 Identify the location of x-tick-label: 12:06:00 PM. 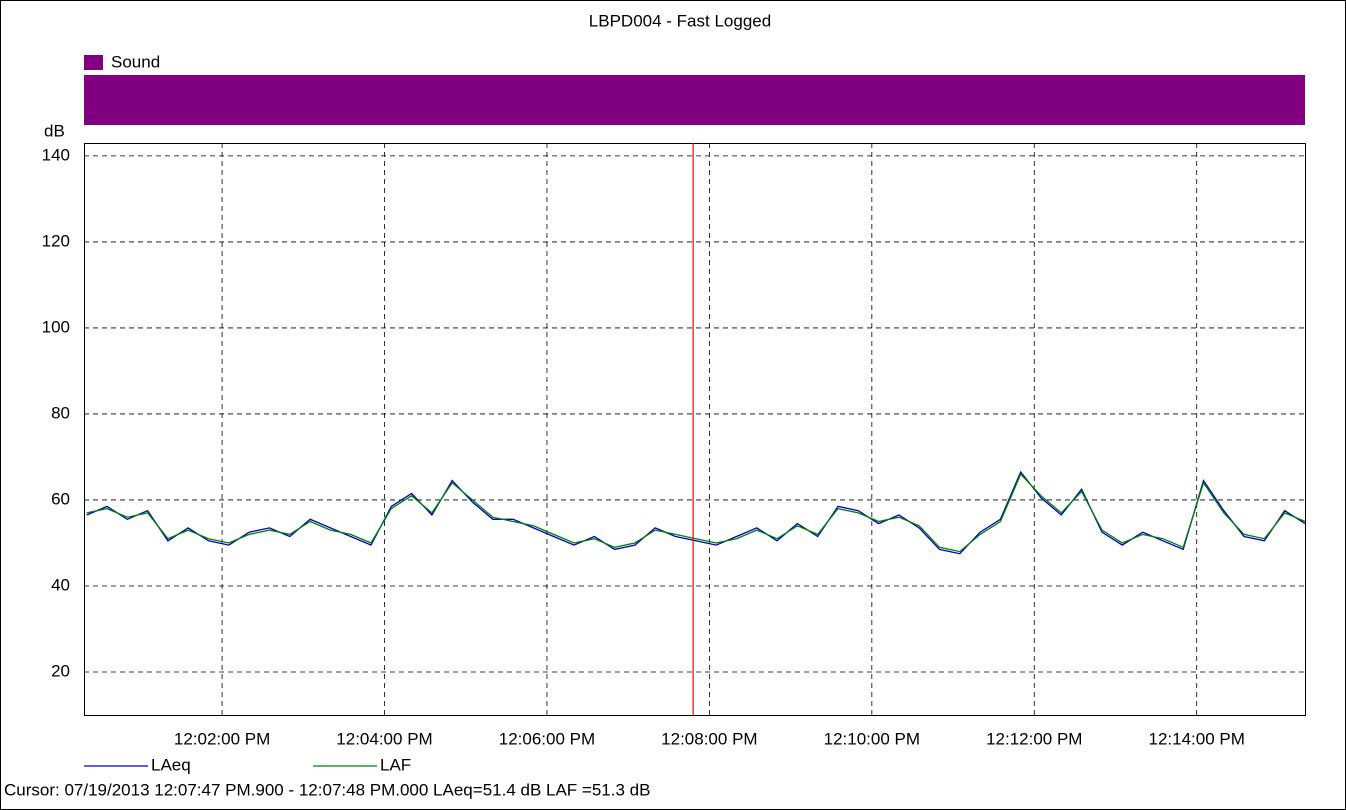
(547, 738).